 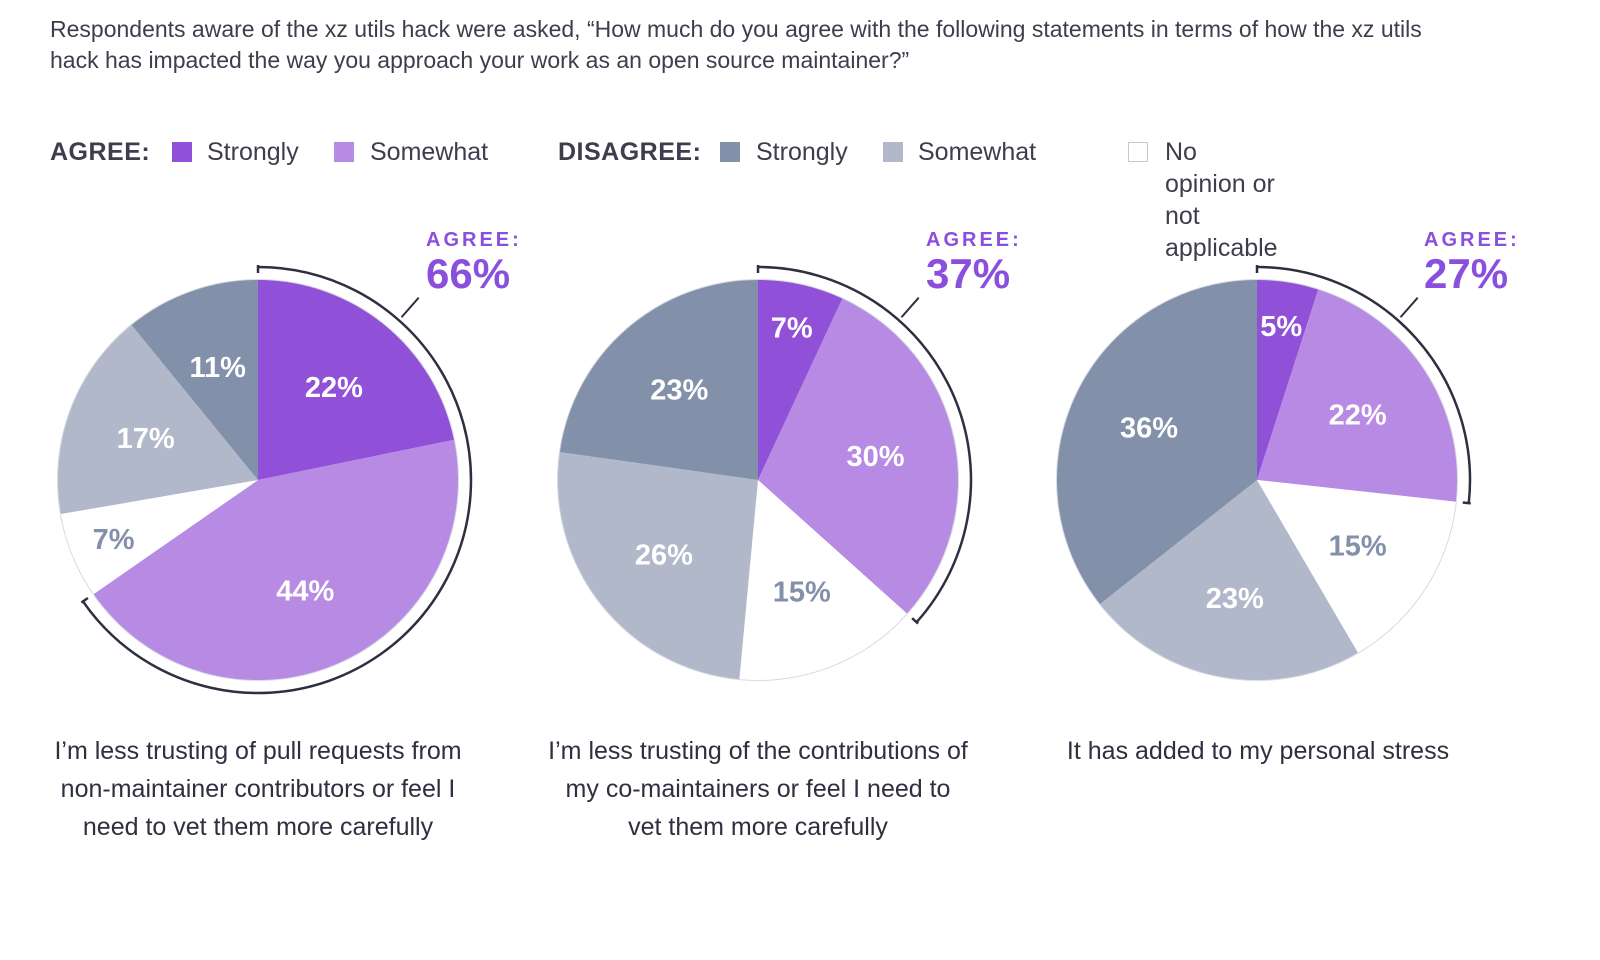 I want to click on legend-agree-somewhat: Somewhat, so click(x=429, y=152).